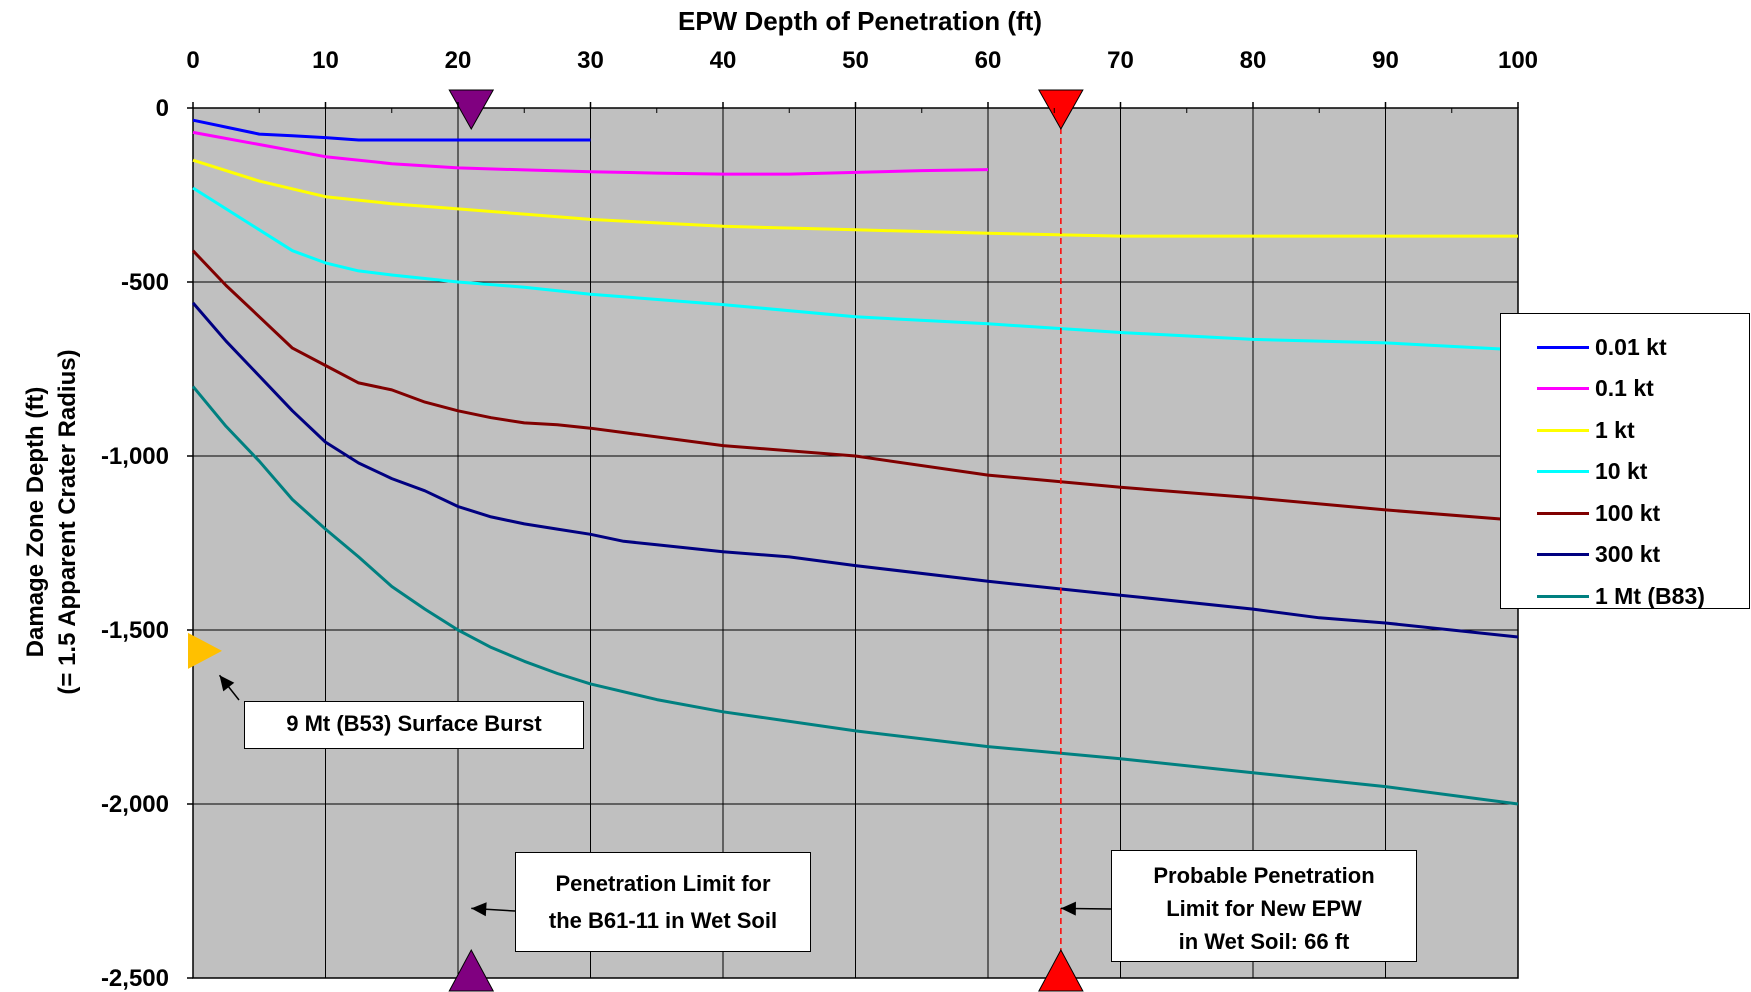 The image size is (1751, 992). Describe the element at coordinates (1120, 60) in the screenshot. I see `x-tick-label: 70` at that location.